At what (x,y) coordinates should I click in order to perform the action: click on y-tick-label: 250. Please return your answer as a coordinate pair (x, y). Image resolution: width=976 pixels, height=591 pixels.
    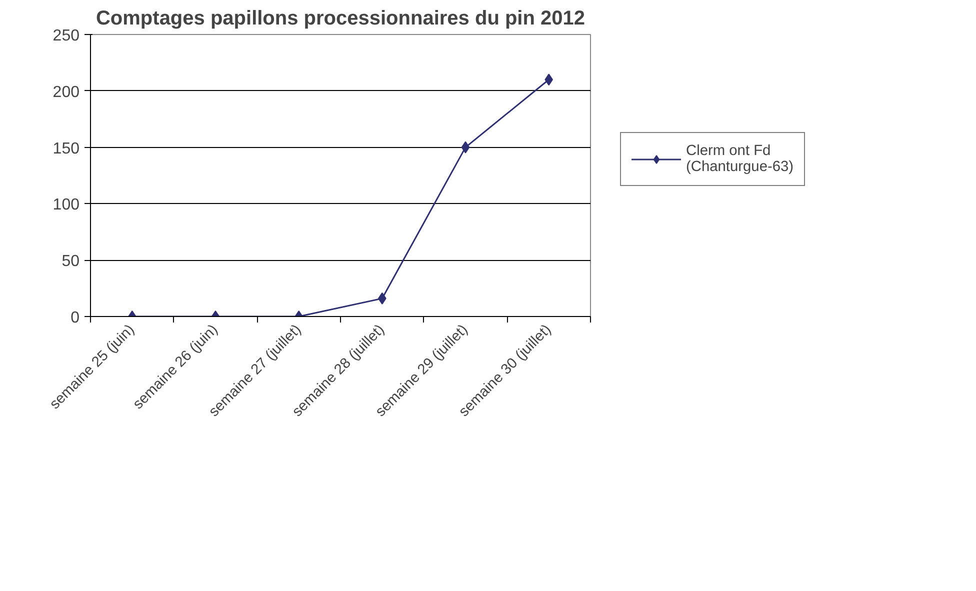
    Looking at the image, I should click on (66, 36).